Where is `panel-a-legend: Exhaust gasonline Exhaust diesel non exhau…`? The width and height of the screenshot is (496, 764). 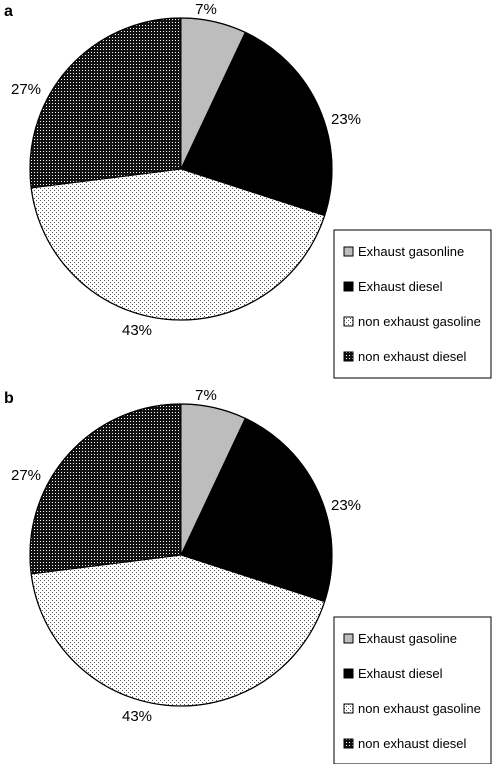
panel-a-legend: Exhaust gasonline Exhaust diesel non exhau… is located at coordinates (412, 304).